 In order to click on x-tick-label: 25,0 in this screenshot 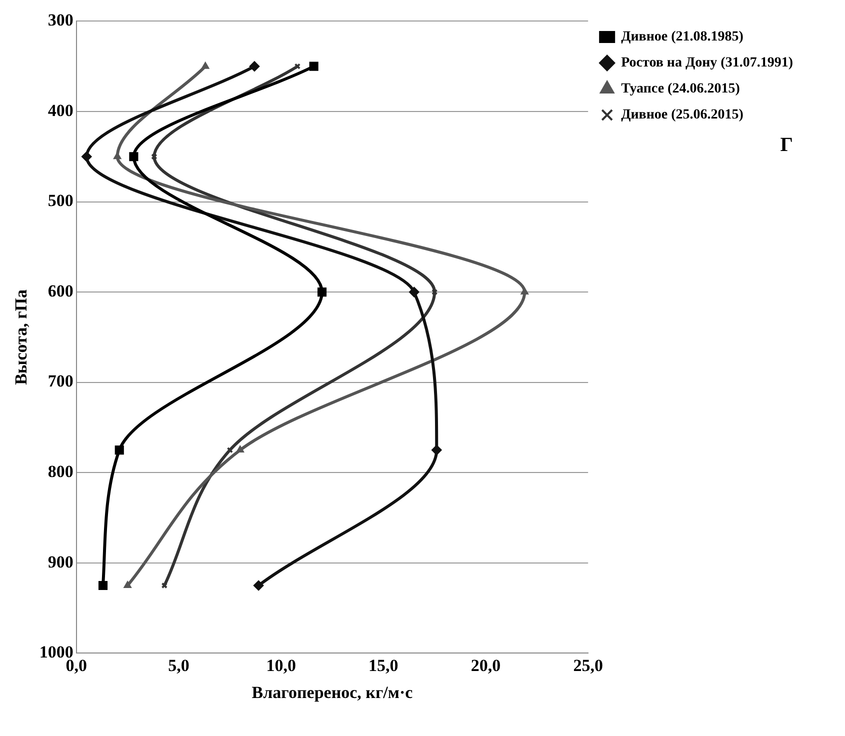, I will do `click(588, 665)`.